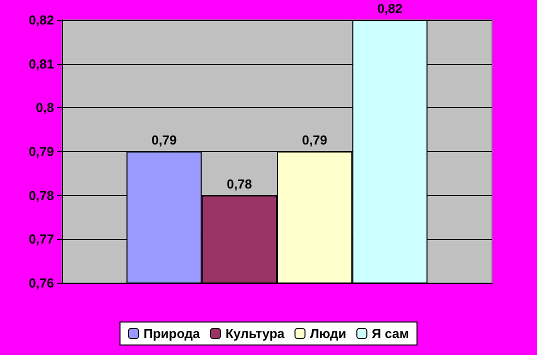 The width and height of the screenshot is (537, 355). Describe the element at coordinates (41, 195) in the screenshot. I see `y-tick-label: 0,78` at that location.